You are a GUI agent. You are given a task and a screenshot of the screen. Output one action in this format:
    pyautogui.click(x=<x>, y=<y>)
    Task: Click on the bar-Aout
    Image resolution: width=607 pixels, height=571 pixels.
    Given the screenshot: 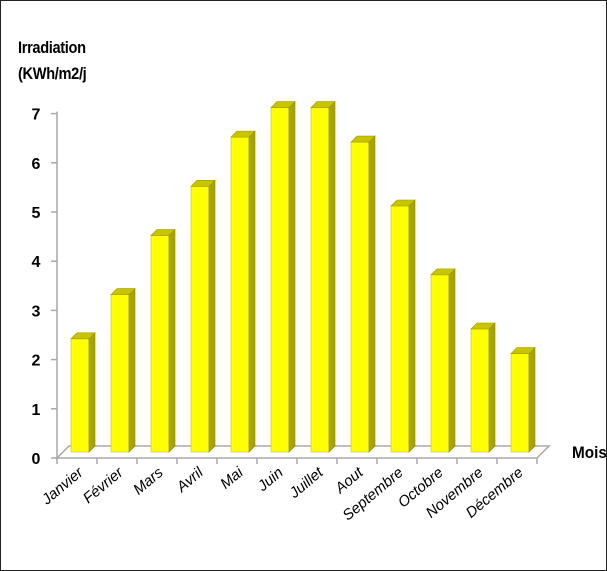 What is the action you would take?
    pyautogui.click(x=360, y=297)
    